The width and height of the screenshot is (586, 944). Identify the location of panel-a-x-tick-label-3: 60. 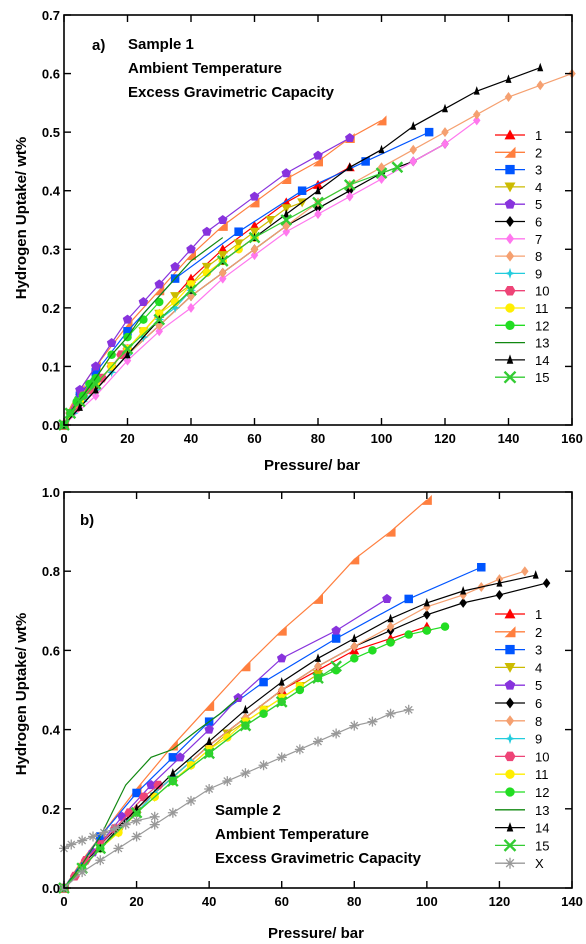
(254, 438).